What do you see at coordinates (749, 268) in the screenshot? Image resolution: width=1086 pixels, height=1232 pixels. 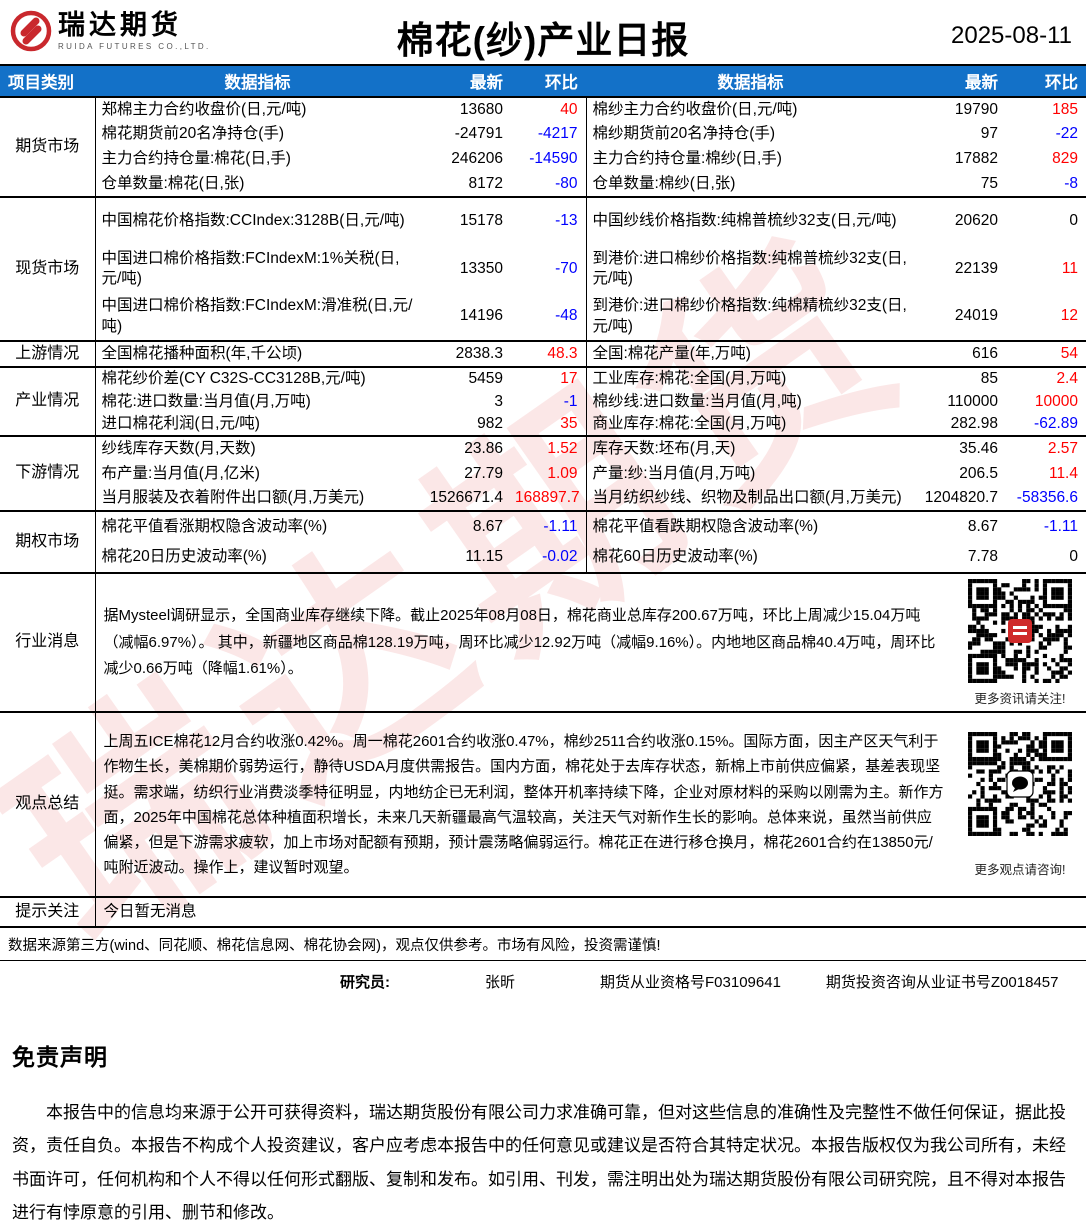 I see `indicator-name: 到港价:进口棉纱价格指数:纯棉普梳纱32支(日,元/吨)` at bounding box center [749, 268].